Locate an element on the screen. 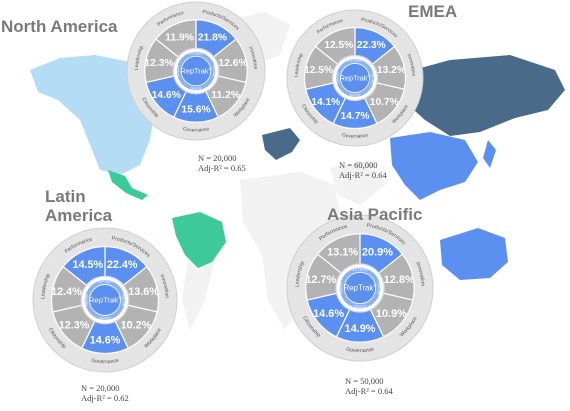  stats-latin-america: N = 20,000 Adj-R² = 0.62 is located at coordinates (105, 393).